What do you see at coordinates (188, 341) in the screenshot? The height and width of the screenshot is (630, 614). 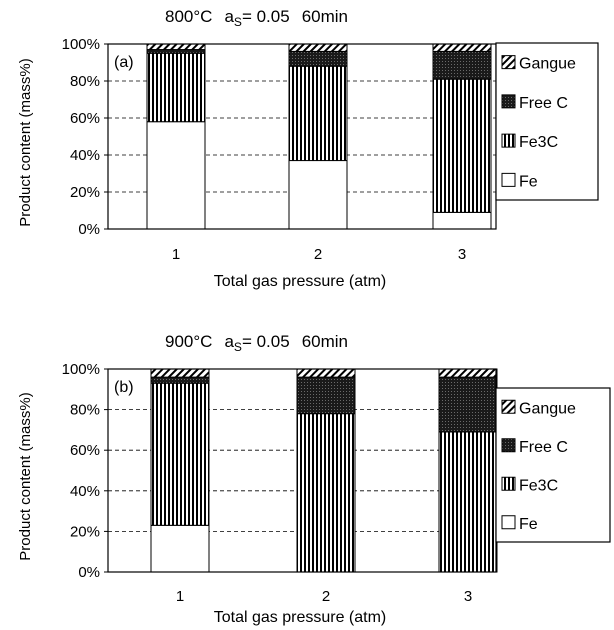 I see `title-temperature: 900°C` at bounding box center [188, 341].